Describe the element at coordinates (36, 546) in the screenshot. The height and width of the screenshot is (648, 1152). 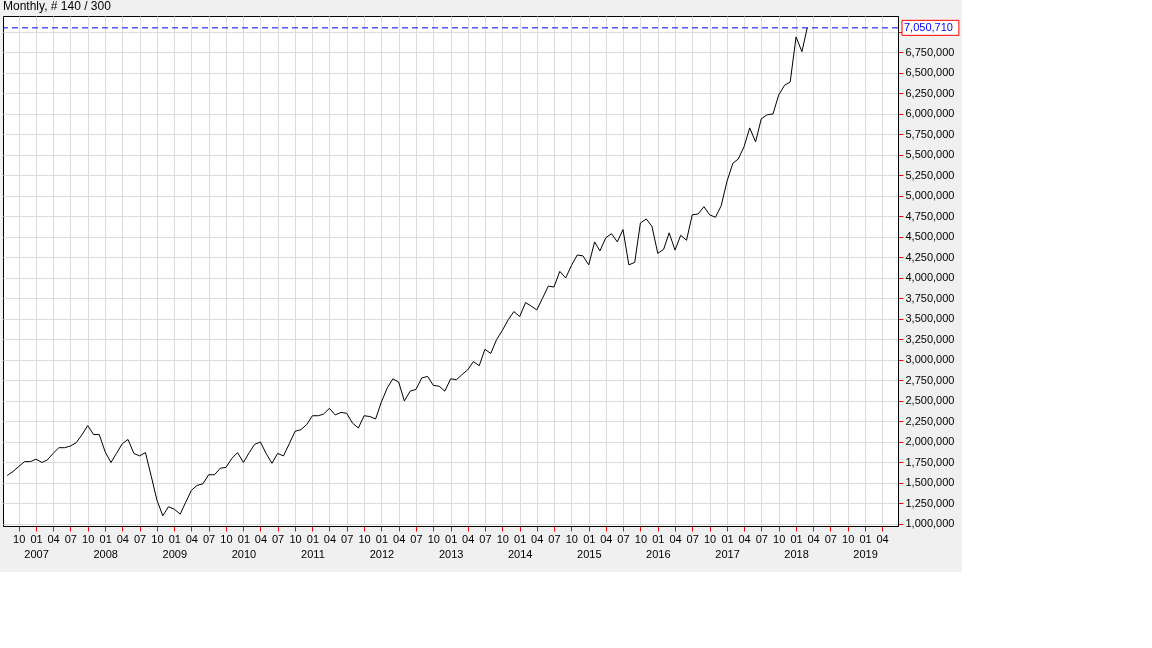
I see `x-tick-label: 01 2007` at that location.